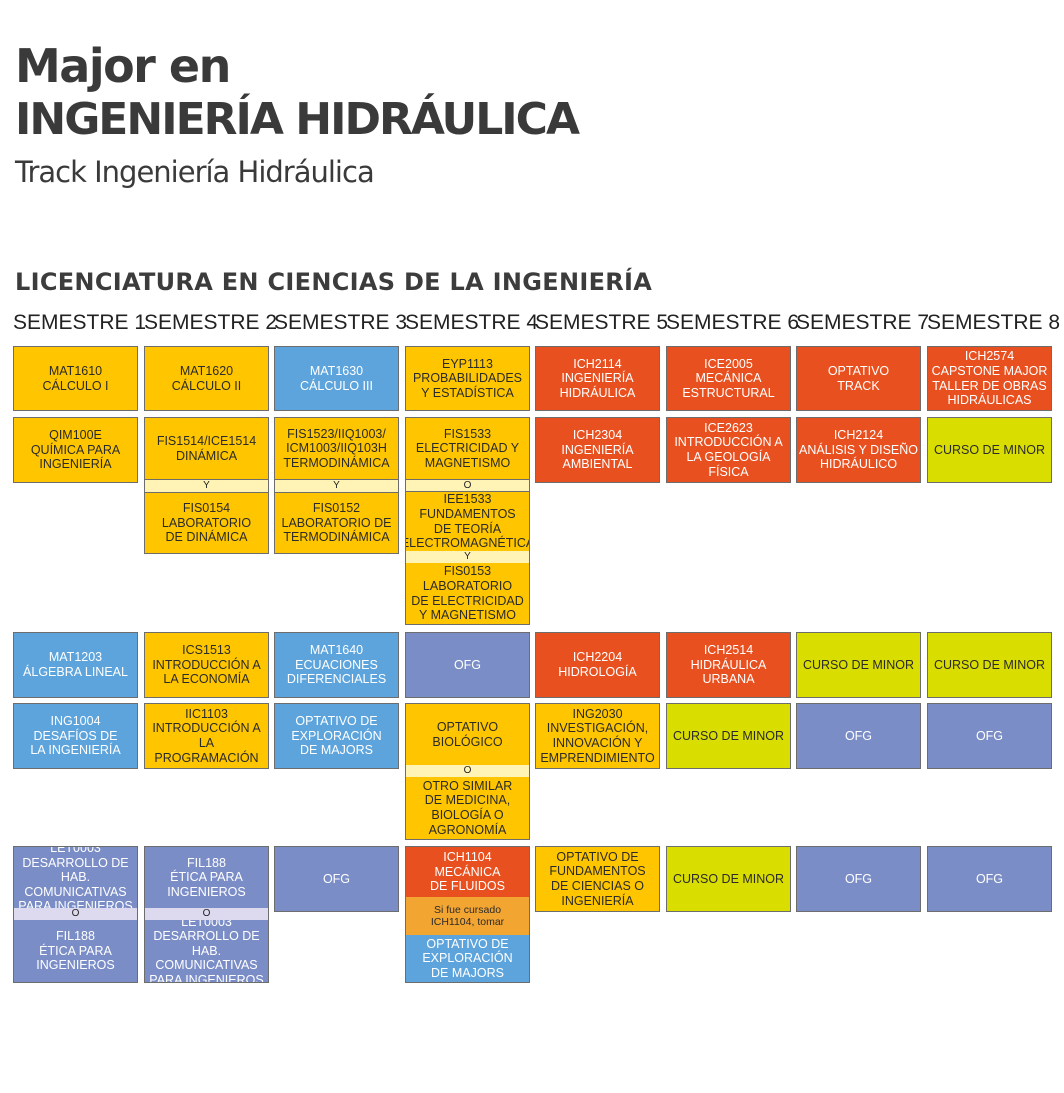 This screenshot has width=1064, height=1093. I want to click on semester-header-1: SEMESTRE 1, so click(80, 322).